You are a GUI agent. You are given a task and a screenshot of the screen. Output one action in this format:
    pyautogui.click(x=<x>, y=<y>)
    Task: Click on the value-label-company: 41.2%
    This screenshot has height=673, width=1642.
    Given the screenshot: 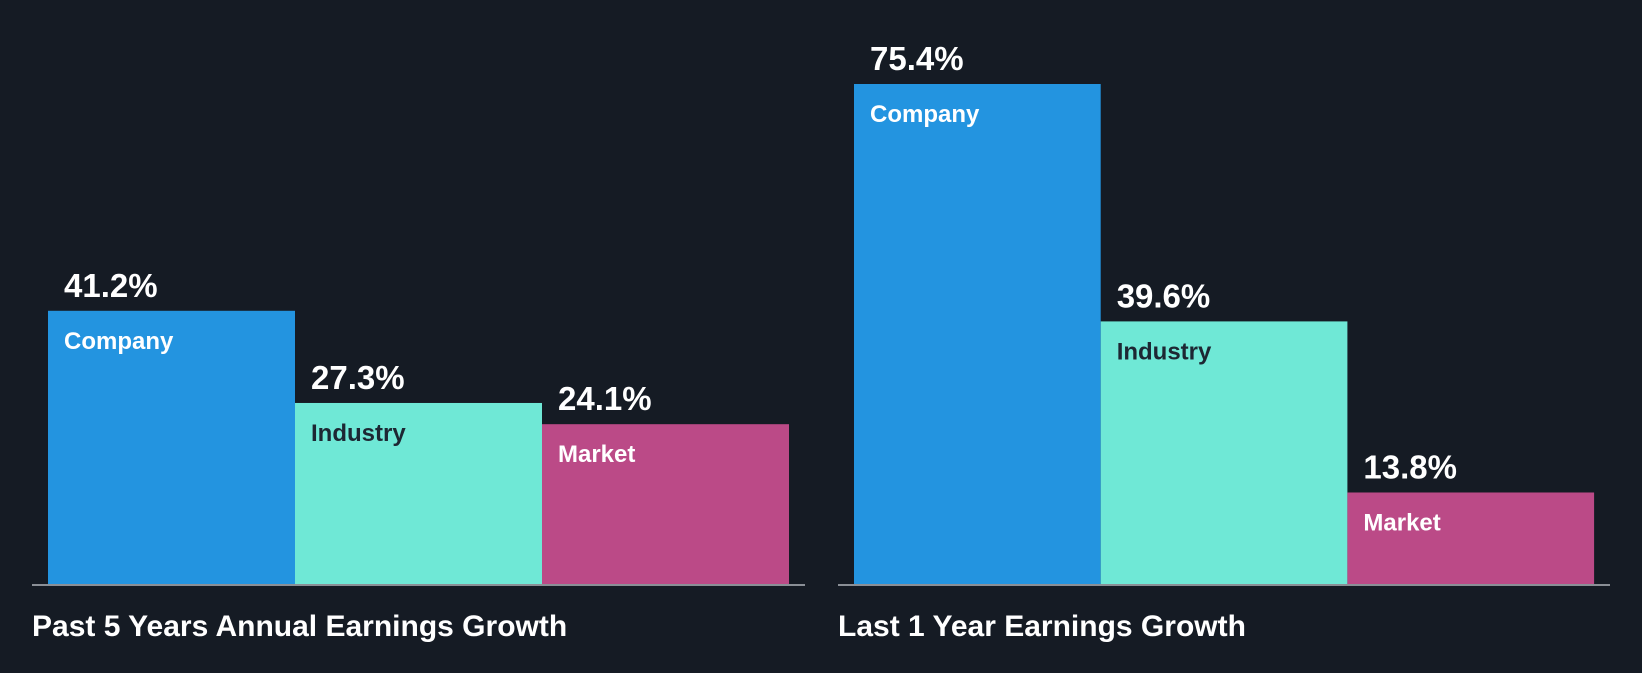 What is the action you would take?
    pyautogui.click(x=111, y=285)
    